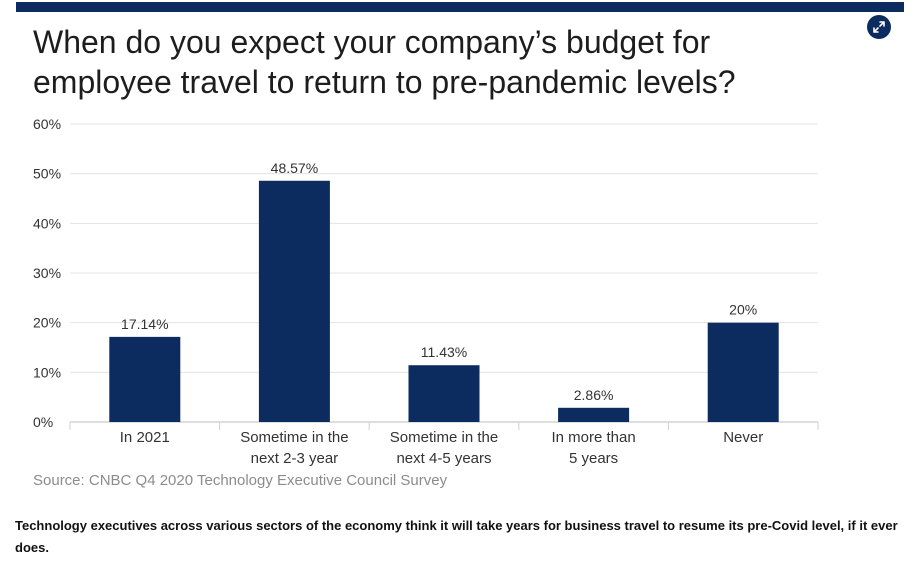 This screenshot has width=920, height=577. Describe the element at coordinates (444, 352) in the screenshot. I see `data-label: 11.43%` at that location.